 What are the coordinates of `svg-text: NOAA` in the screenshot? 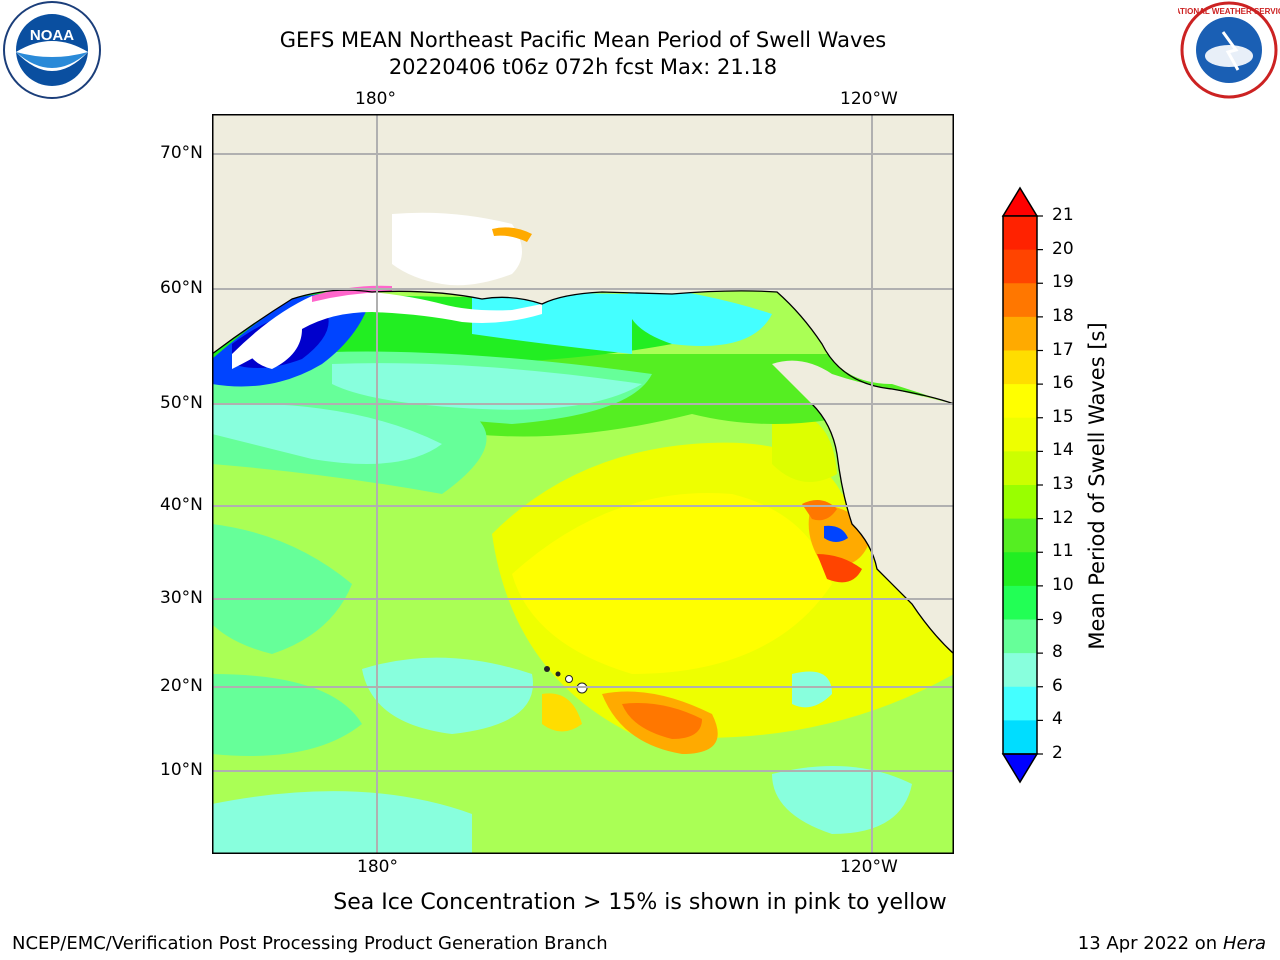 It's located at (52, 35).